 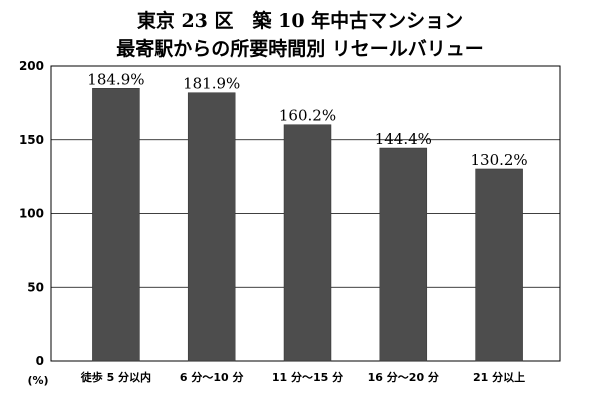 I want to click on chart-title-line1: 東京 23 区 築 10 年中古マンション, so click(x=300, y=20).